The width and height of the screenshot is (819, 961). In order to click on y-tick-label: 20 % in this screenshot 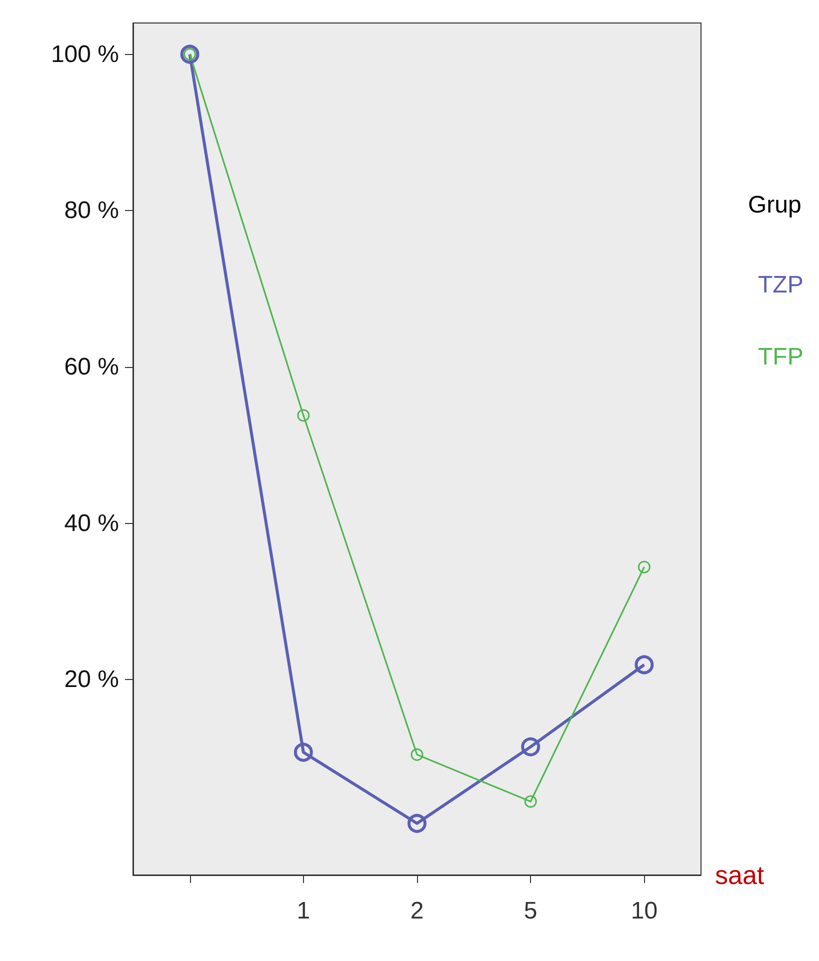, I will do `click(91, 680)`.